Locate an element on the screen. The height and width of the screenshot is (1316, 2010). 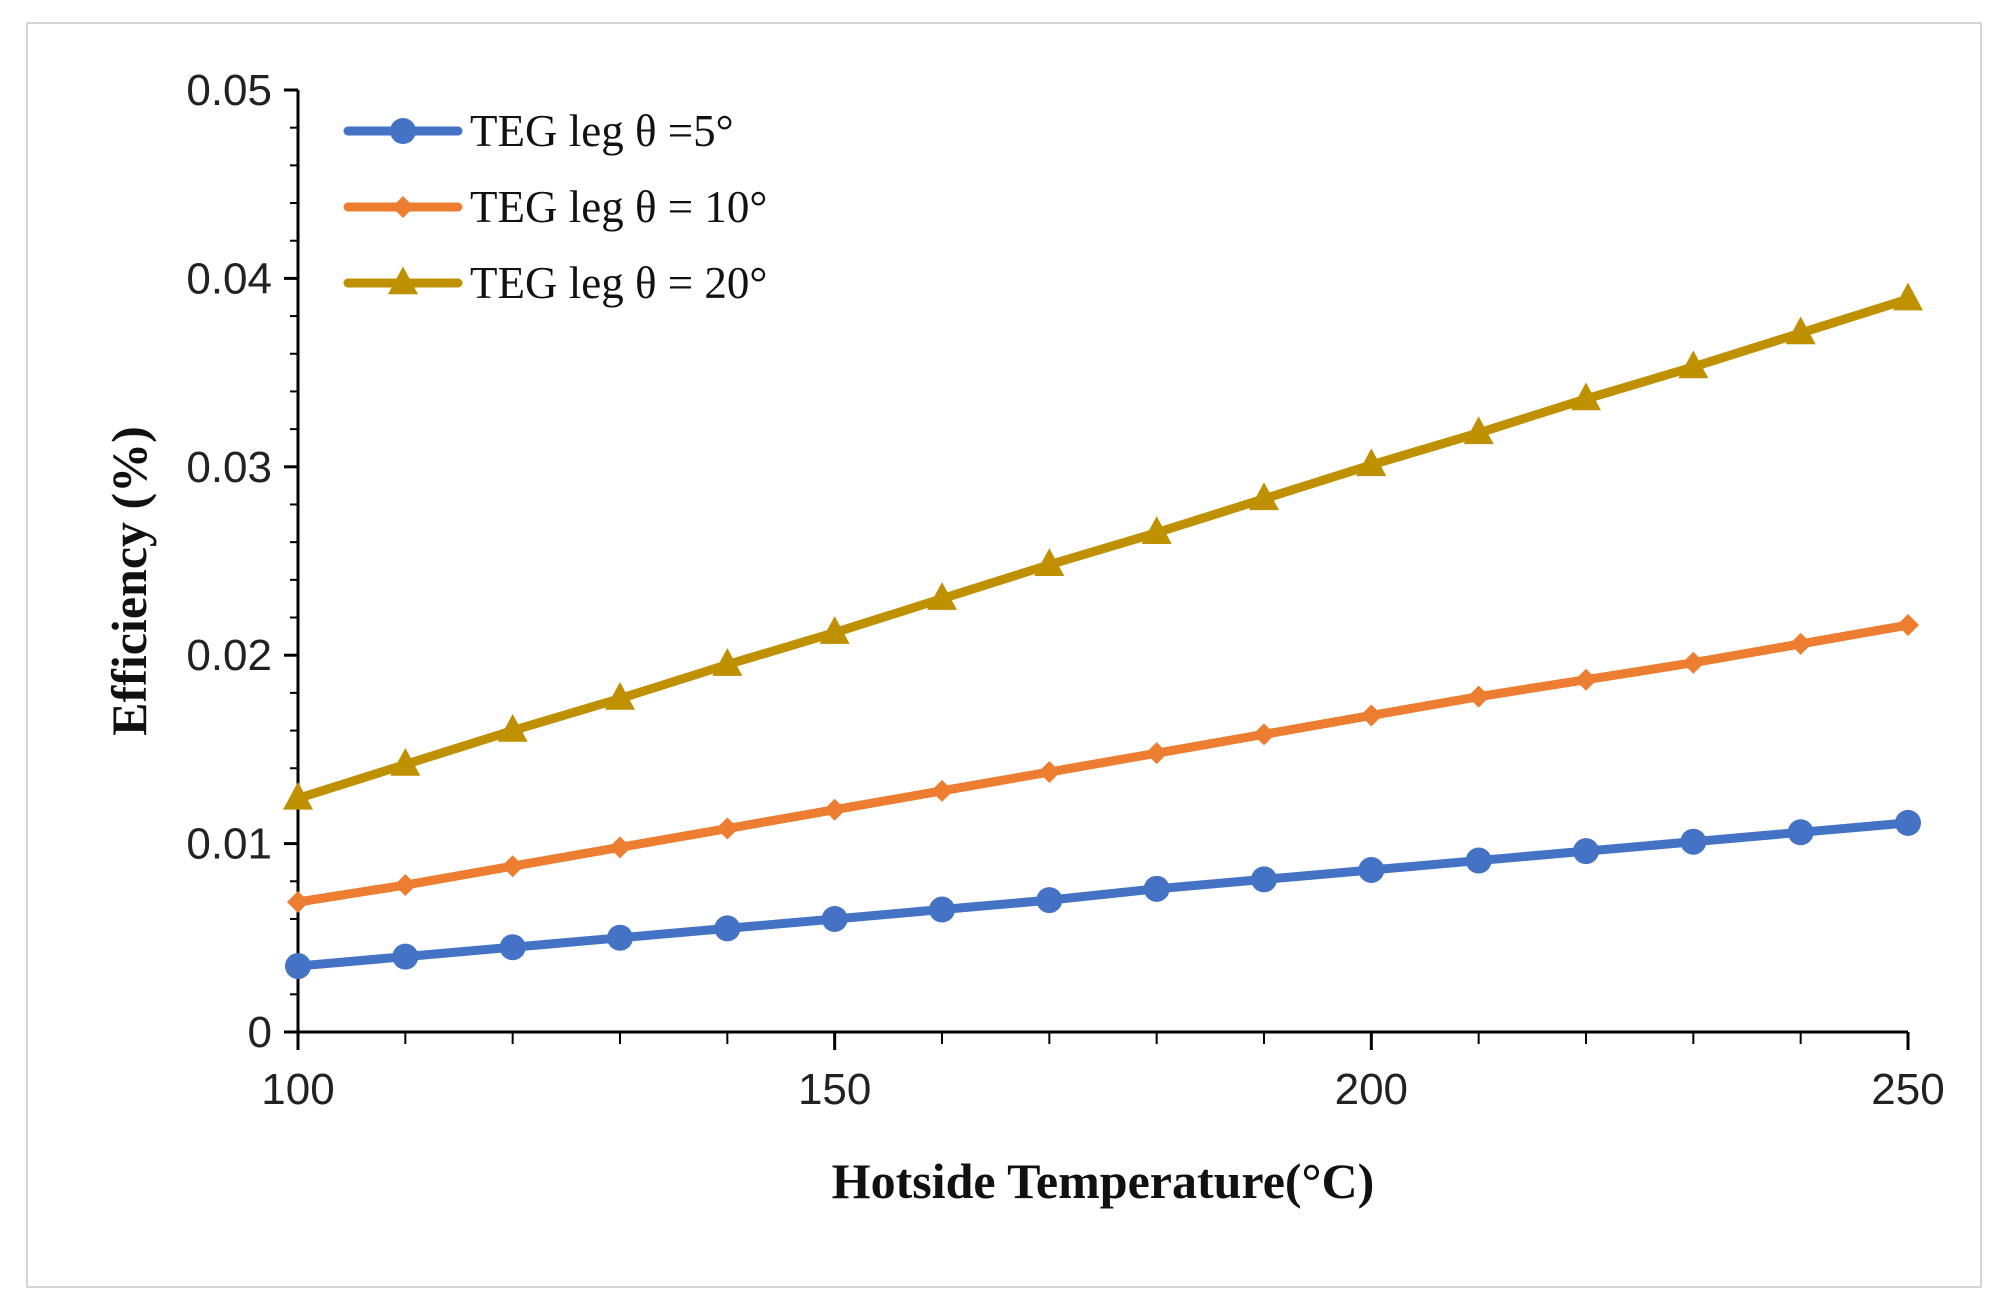
legend-label: TEG leg θ =5° is located at coordinates (602, 131).